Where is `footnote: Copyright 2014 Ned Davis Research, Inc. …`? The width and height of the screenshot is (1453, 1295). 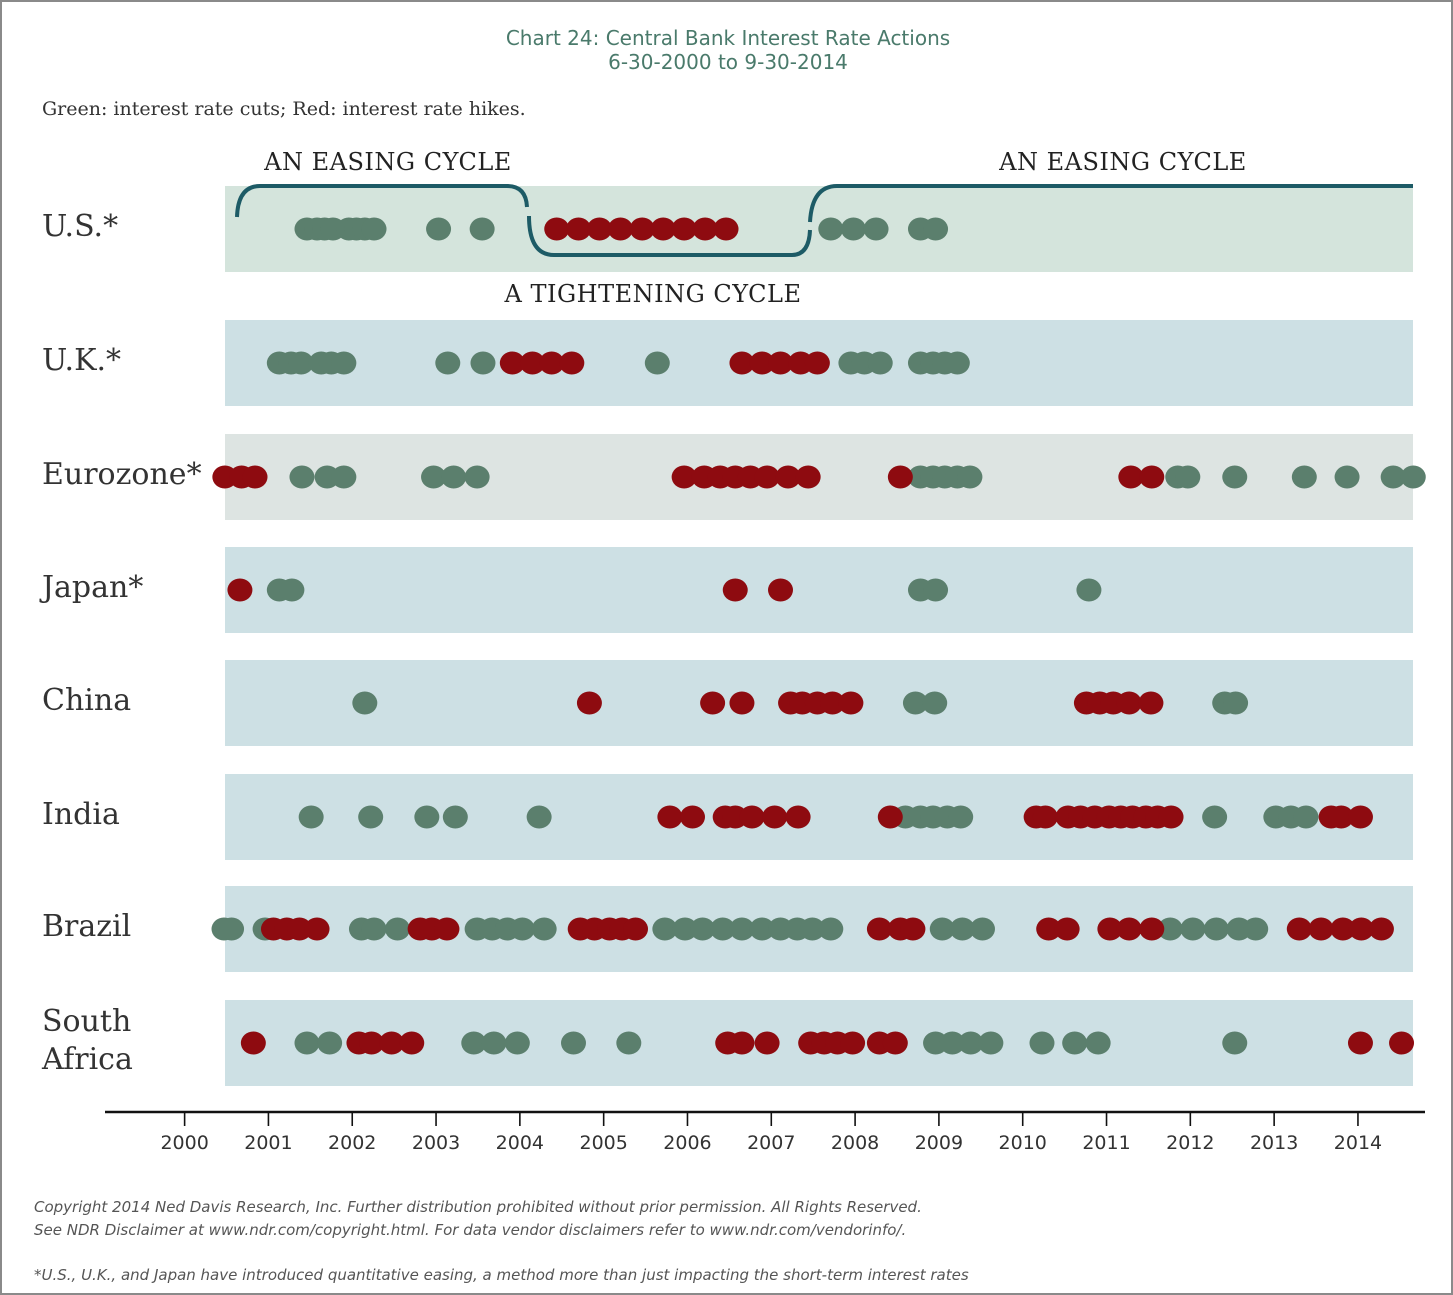 footnote: Copyright 2014 Ned Davis Research, Inc. … is located at coordinates (478, 1207).